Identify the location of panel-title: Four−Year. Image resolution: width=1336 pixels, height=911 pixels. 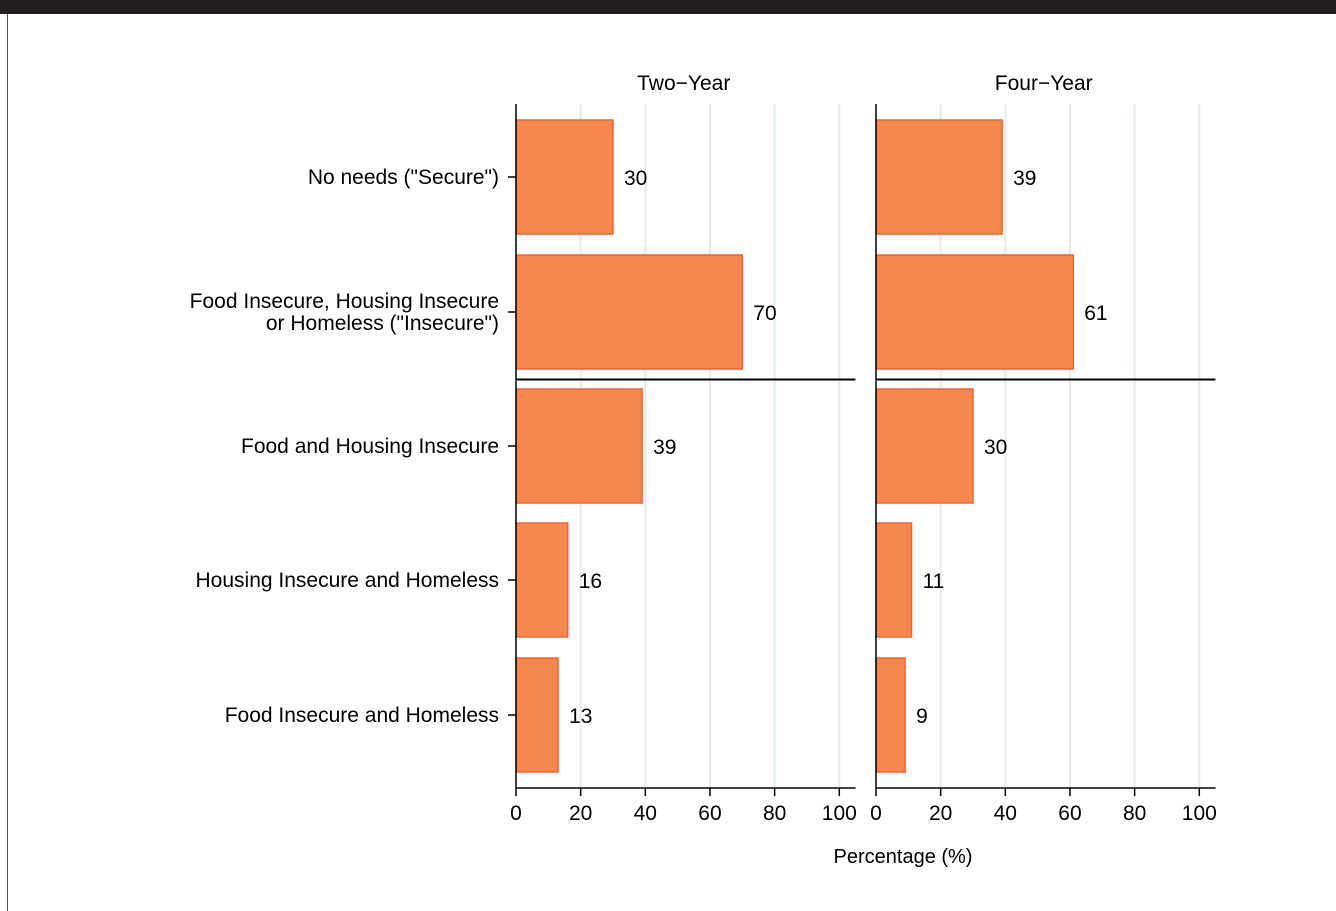
(1044, 83).